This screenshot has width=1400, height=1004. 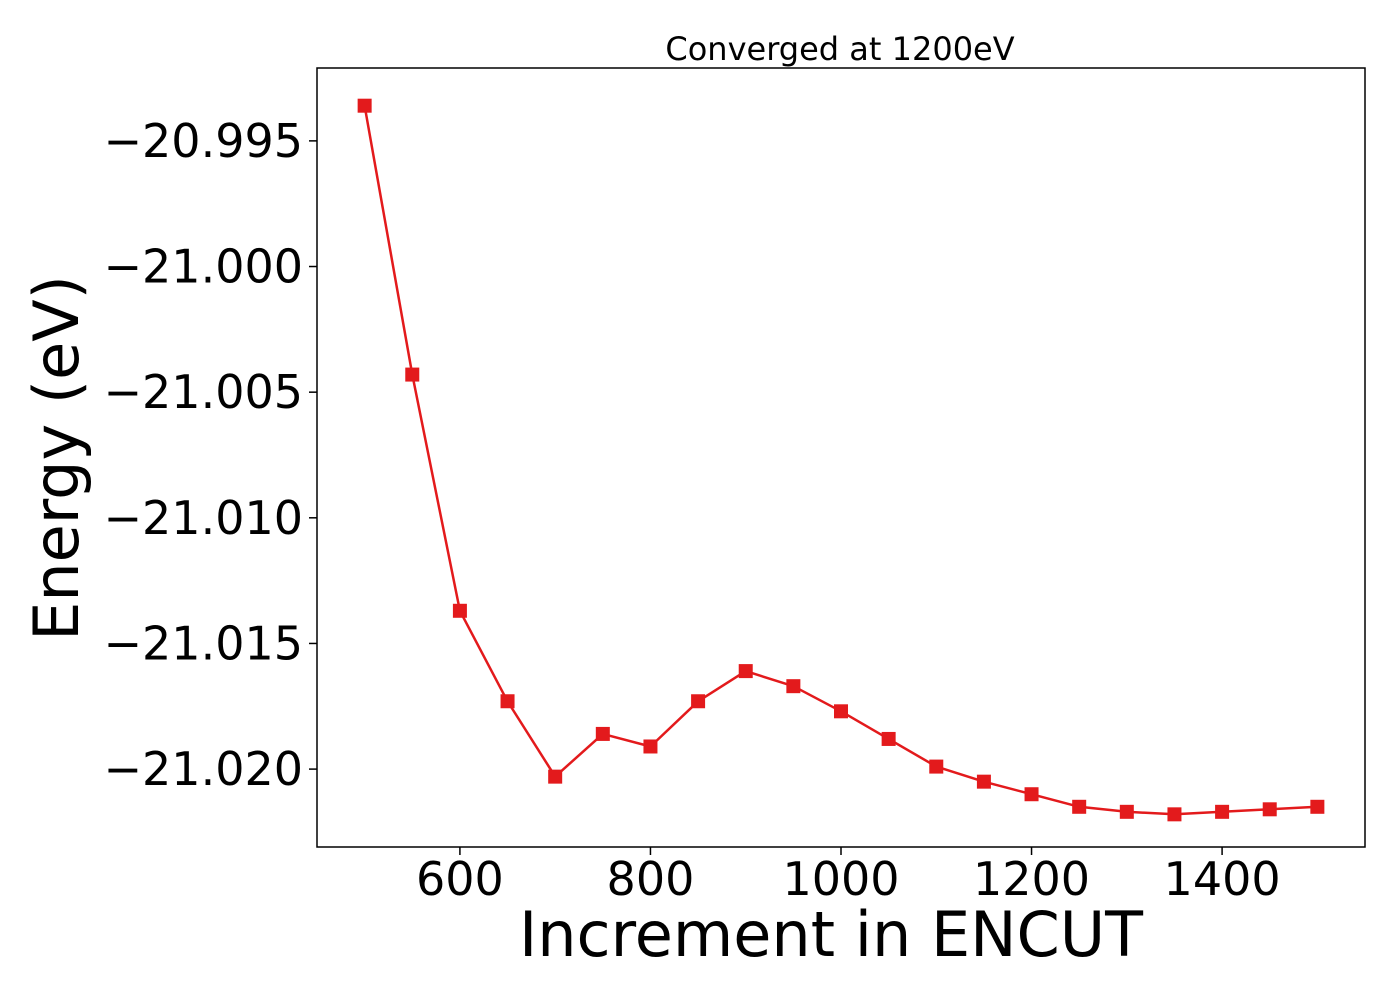 I want to click on y-axis-label: Energy (eV), so click(x=56, y=458).